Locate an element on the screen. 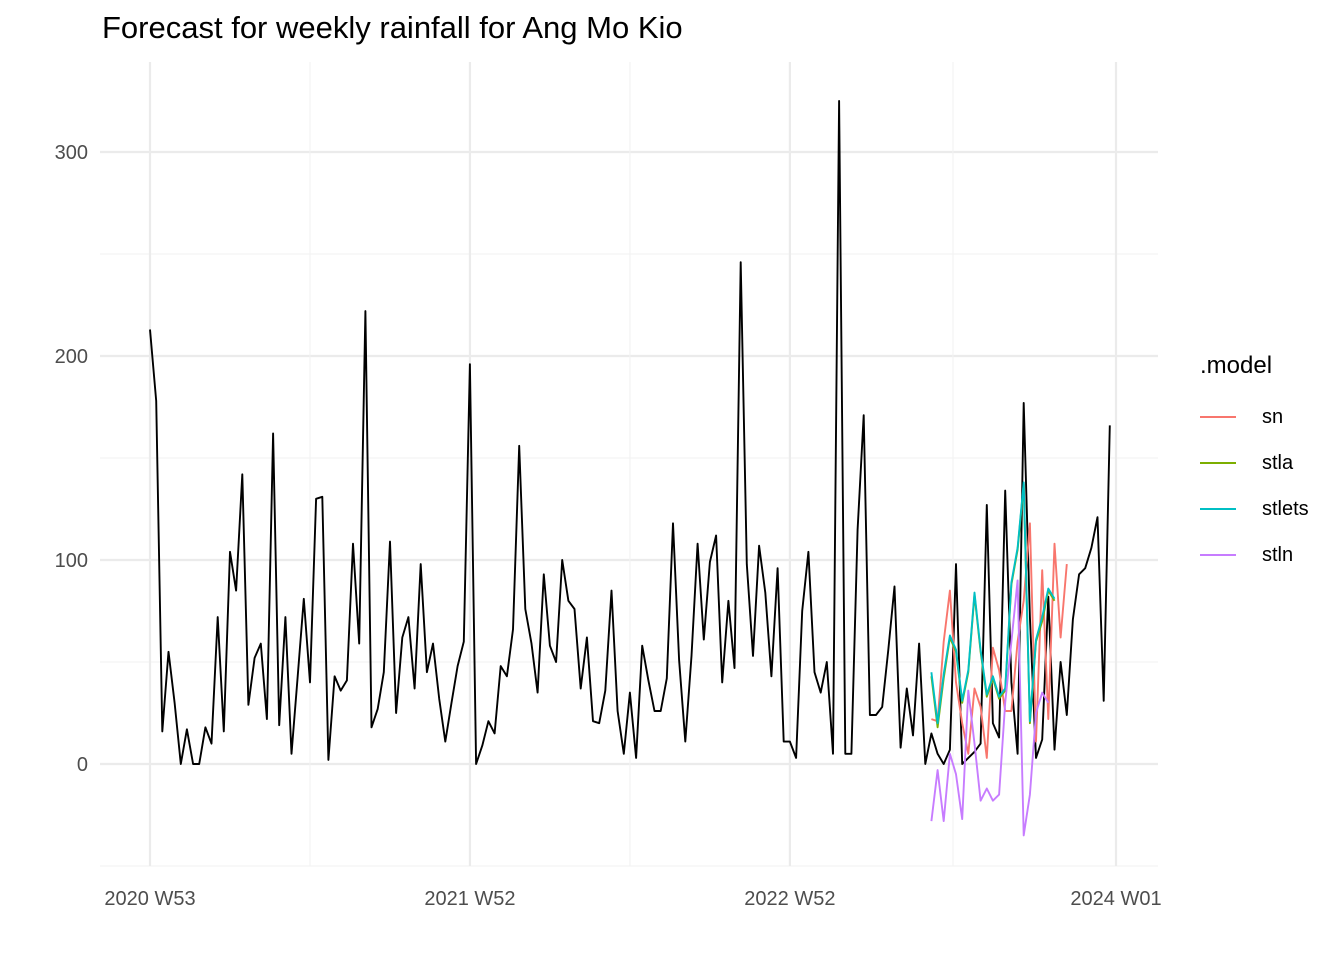 The width and height of the screenshot is (1344, 960). legend-item-stla: stla is located at coordinates (1254, 463).